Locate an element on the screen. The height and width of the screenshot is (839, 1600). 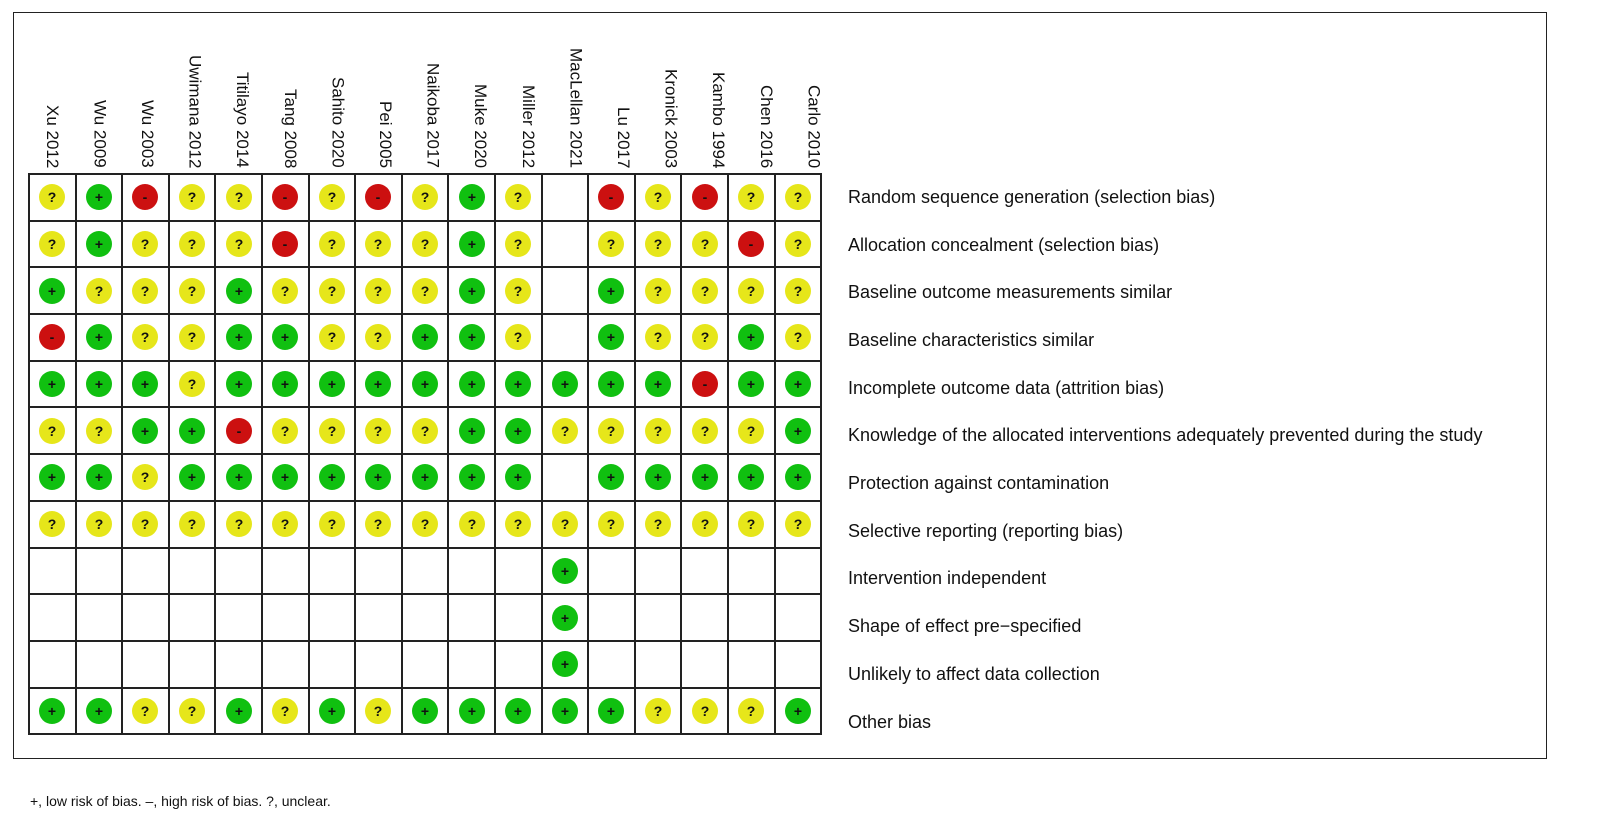
study-header: Miller 2012 is located at coordinates (528, 95).